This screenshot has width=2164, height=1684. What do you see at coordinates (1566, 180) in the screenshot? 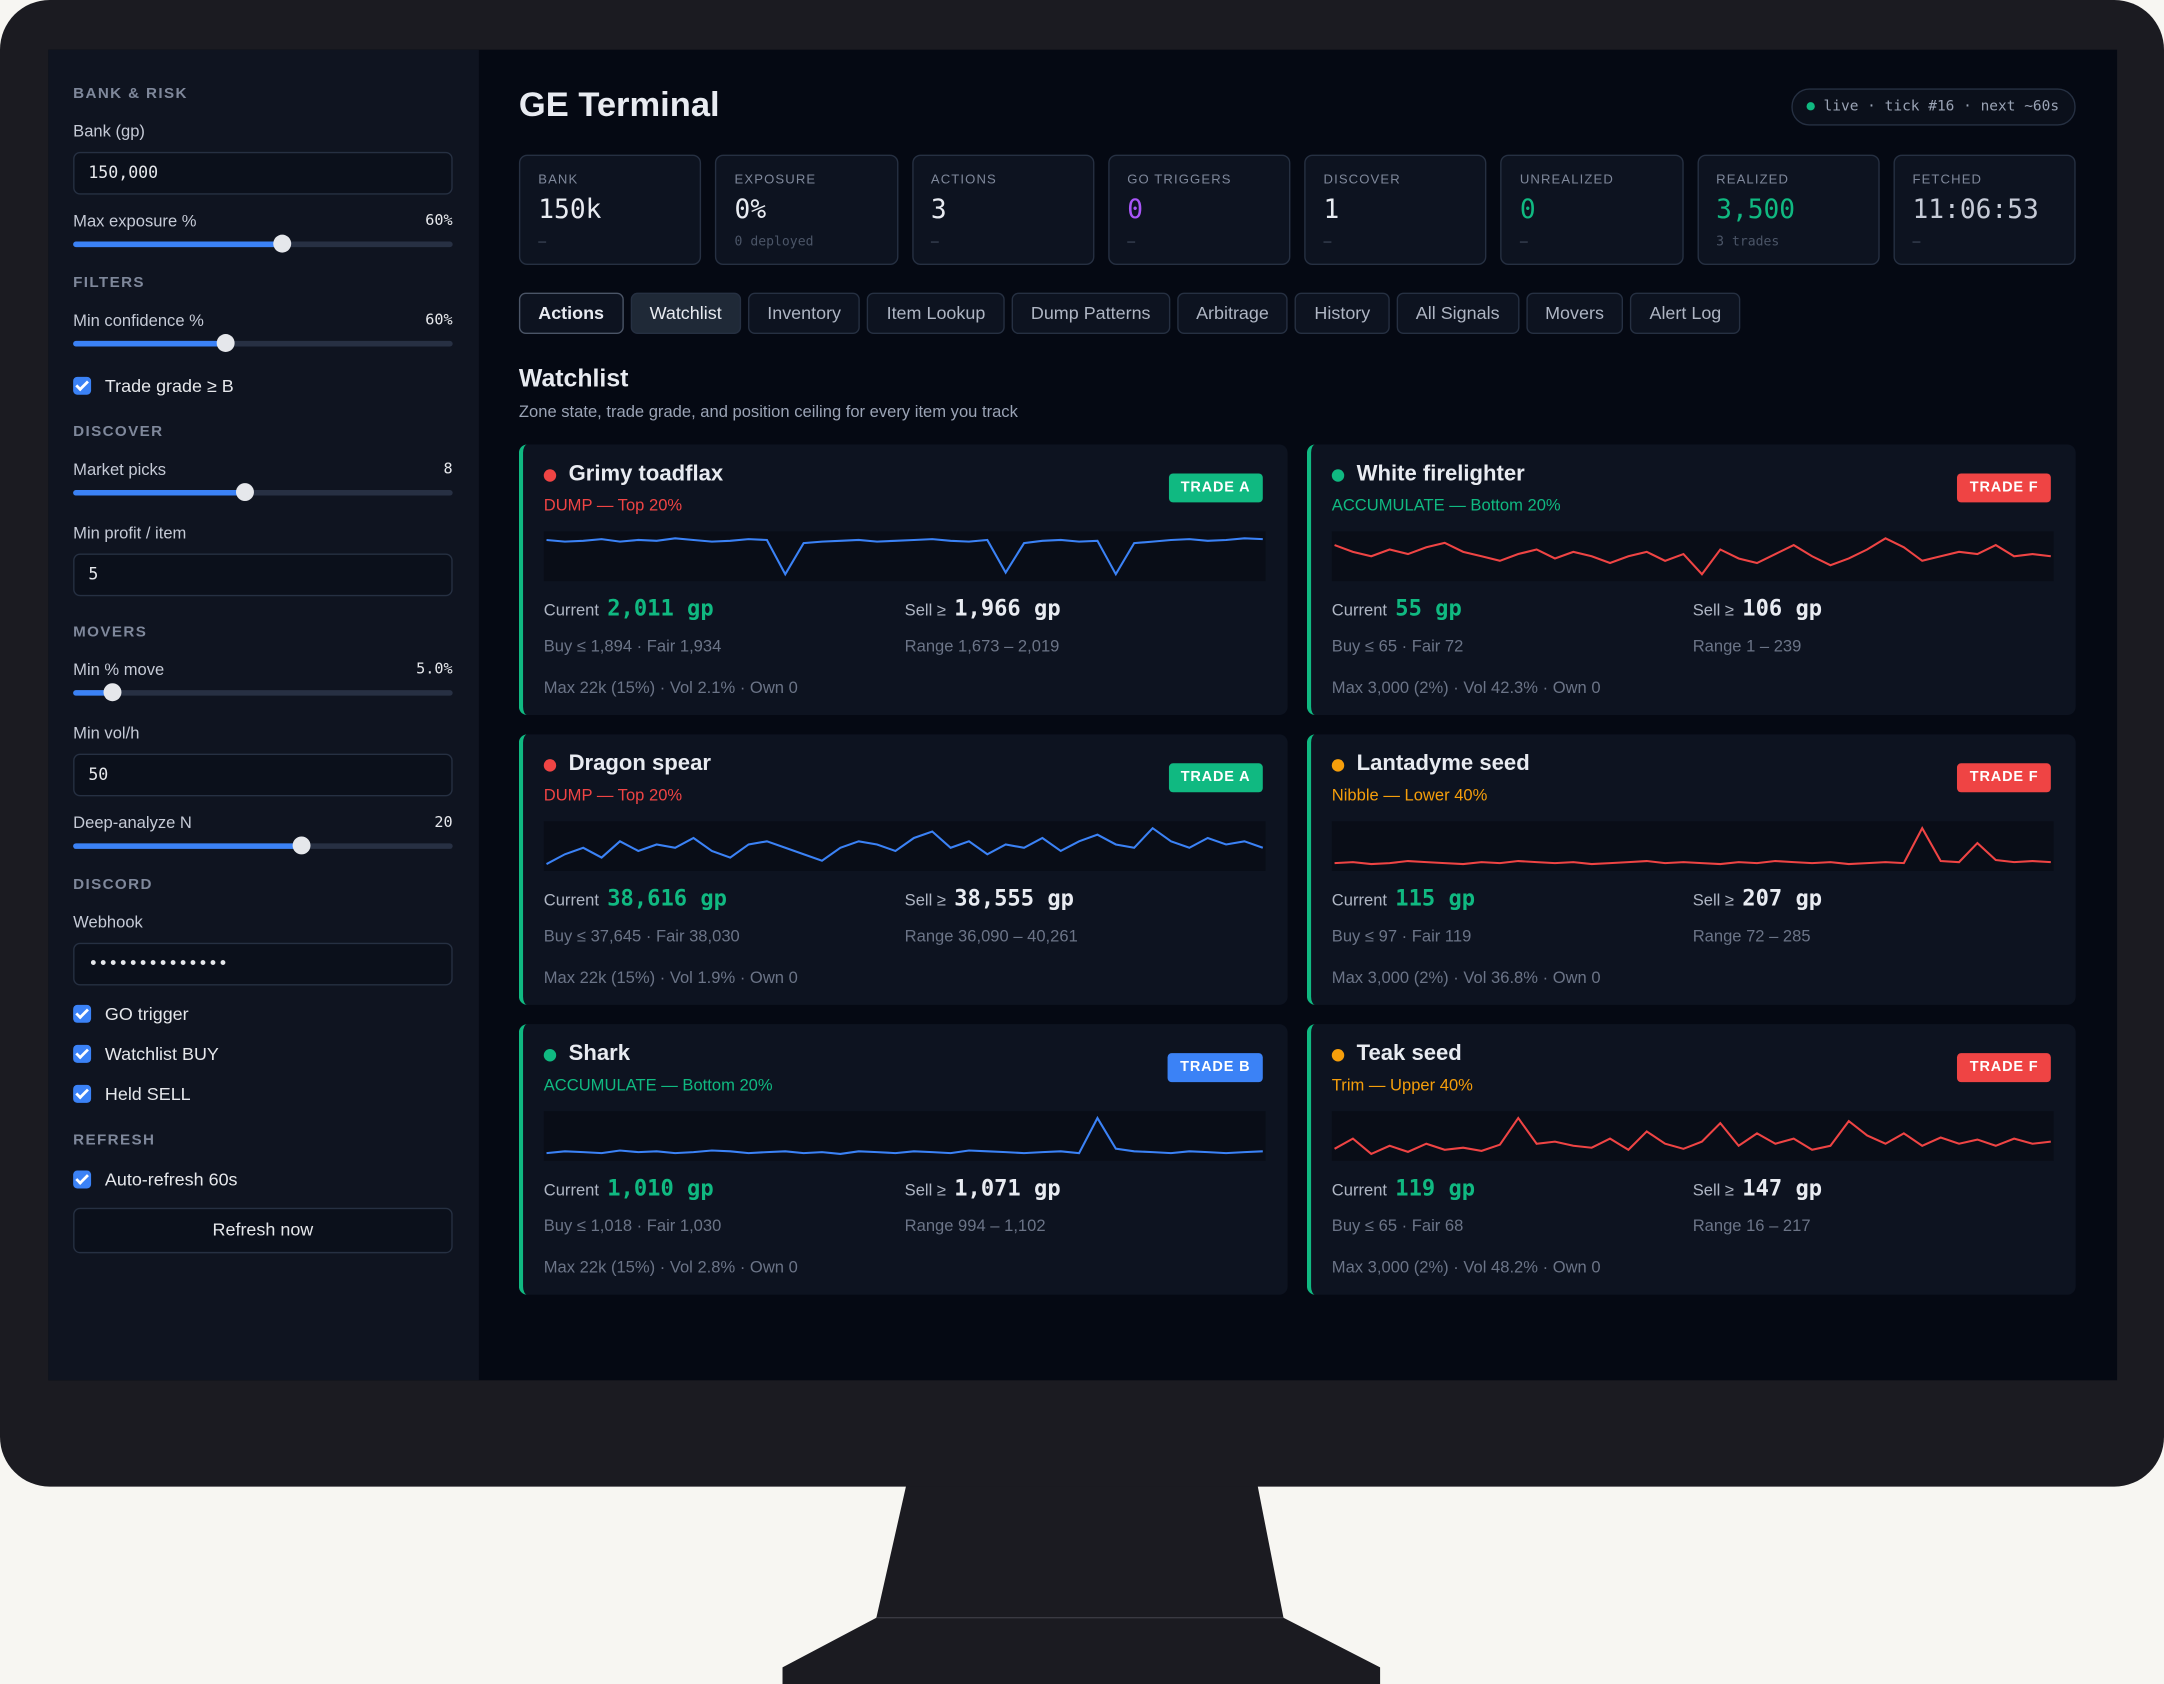
I see `stat-label: UNREALIZED` at bounding box center [1566, 180].